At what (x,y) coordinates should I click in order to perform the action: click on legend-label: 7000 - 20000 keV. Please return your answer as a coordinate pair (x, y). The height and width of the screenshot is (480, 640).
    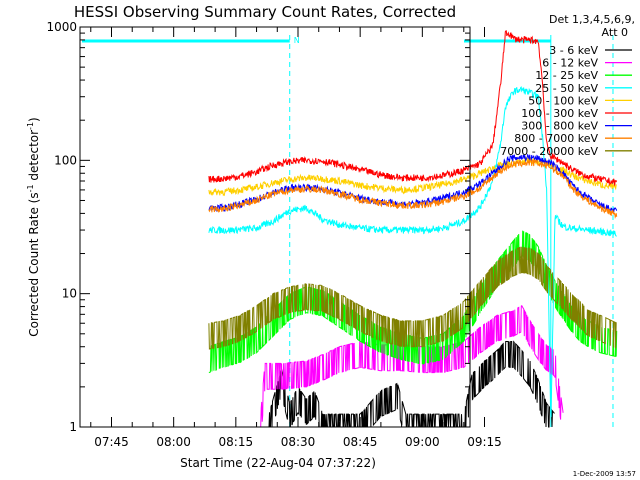
    Looking at the image, I should click on (549, 151).